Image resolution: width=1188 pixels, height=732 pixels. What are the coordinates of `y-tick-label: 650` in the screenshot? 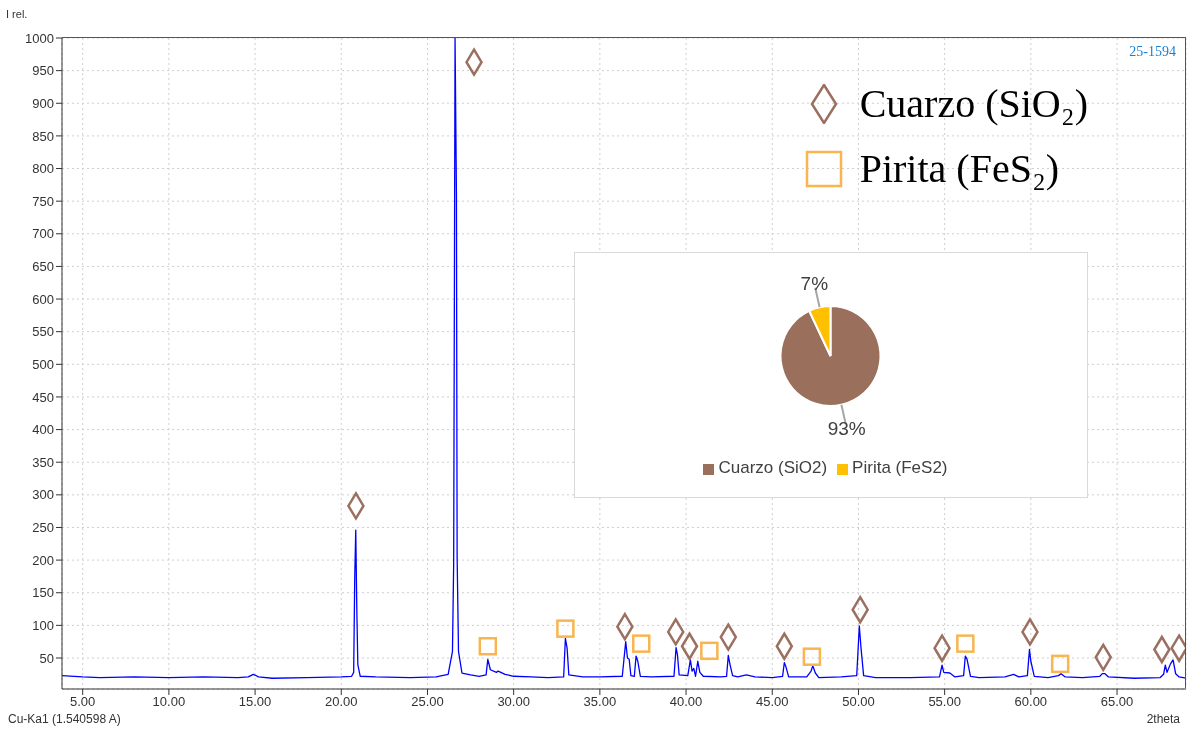 It's located at (43, 267).